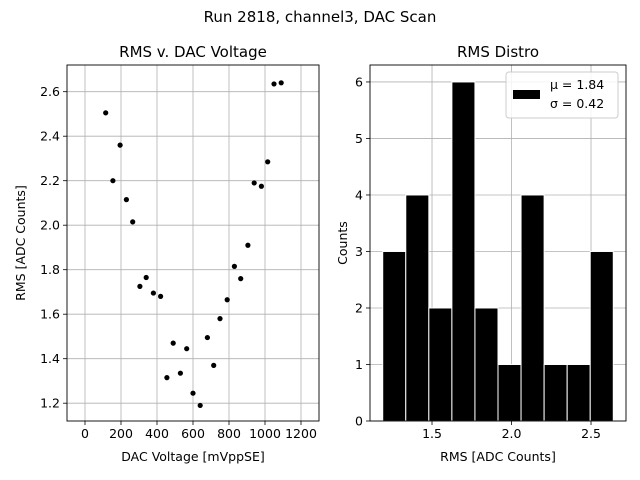 This screenshot has width=640, height=480. What do you see at coordinates (359, 81) in the screenshot?
I see `right-y-tick-label: 6` at bounding box center [359, 81].